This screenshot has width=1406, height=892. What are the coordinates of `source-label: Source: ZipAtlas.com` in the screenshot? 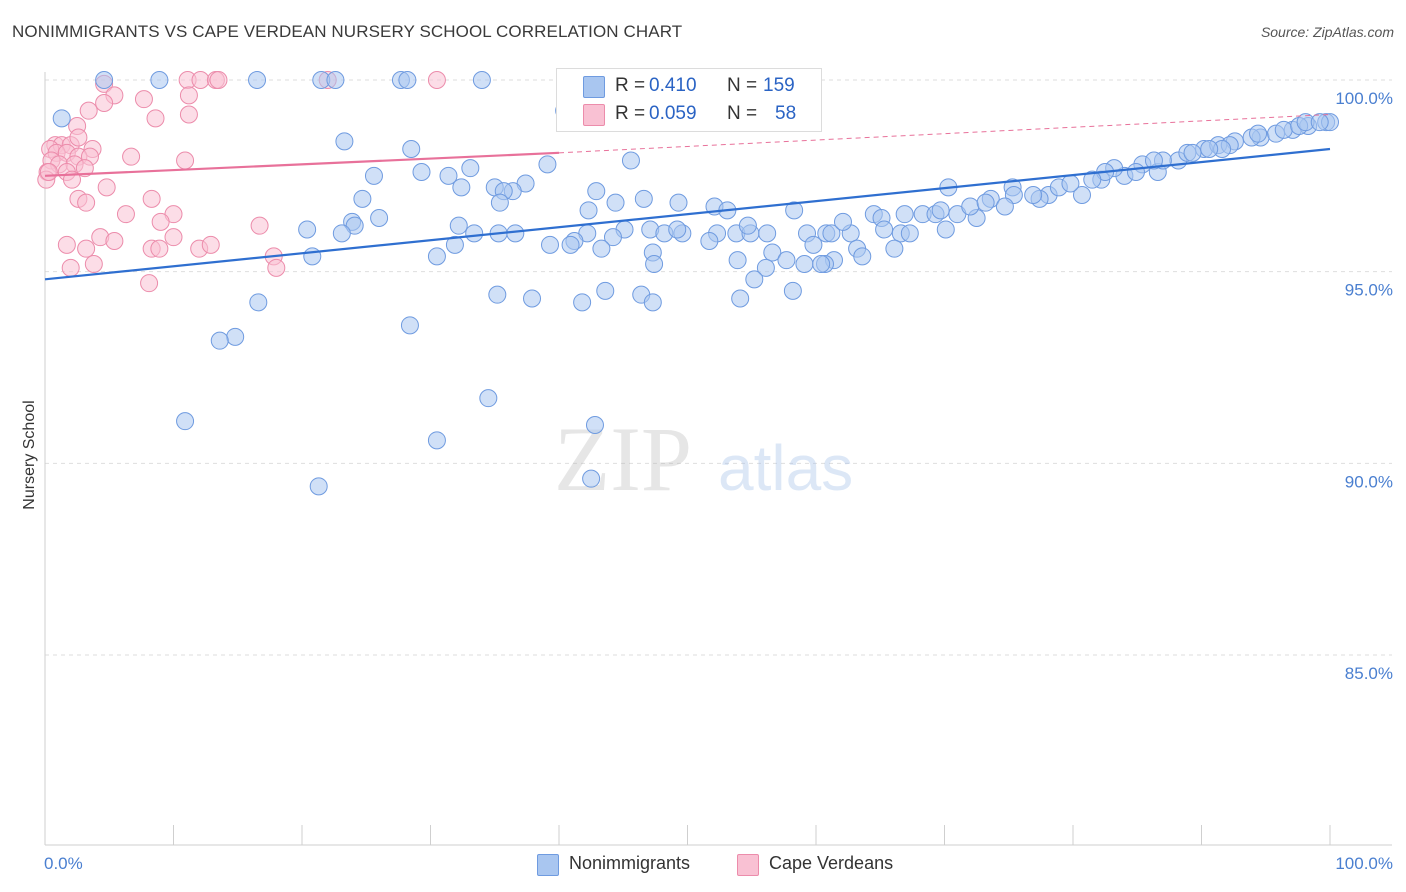 It's located at (1327, 32).